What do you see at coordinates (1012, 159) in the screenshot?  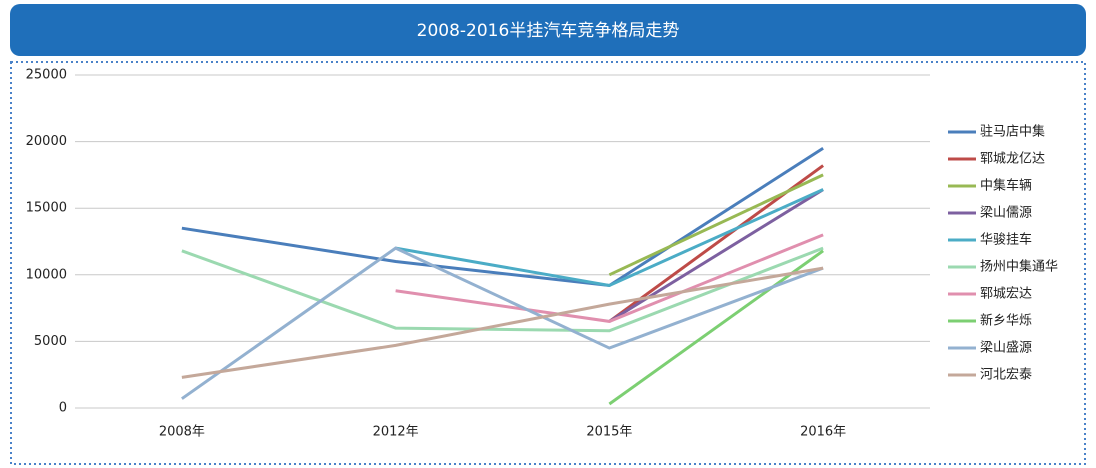 I see `legend-label: 郓城龙亿达` at bounding box center [1012, 159].